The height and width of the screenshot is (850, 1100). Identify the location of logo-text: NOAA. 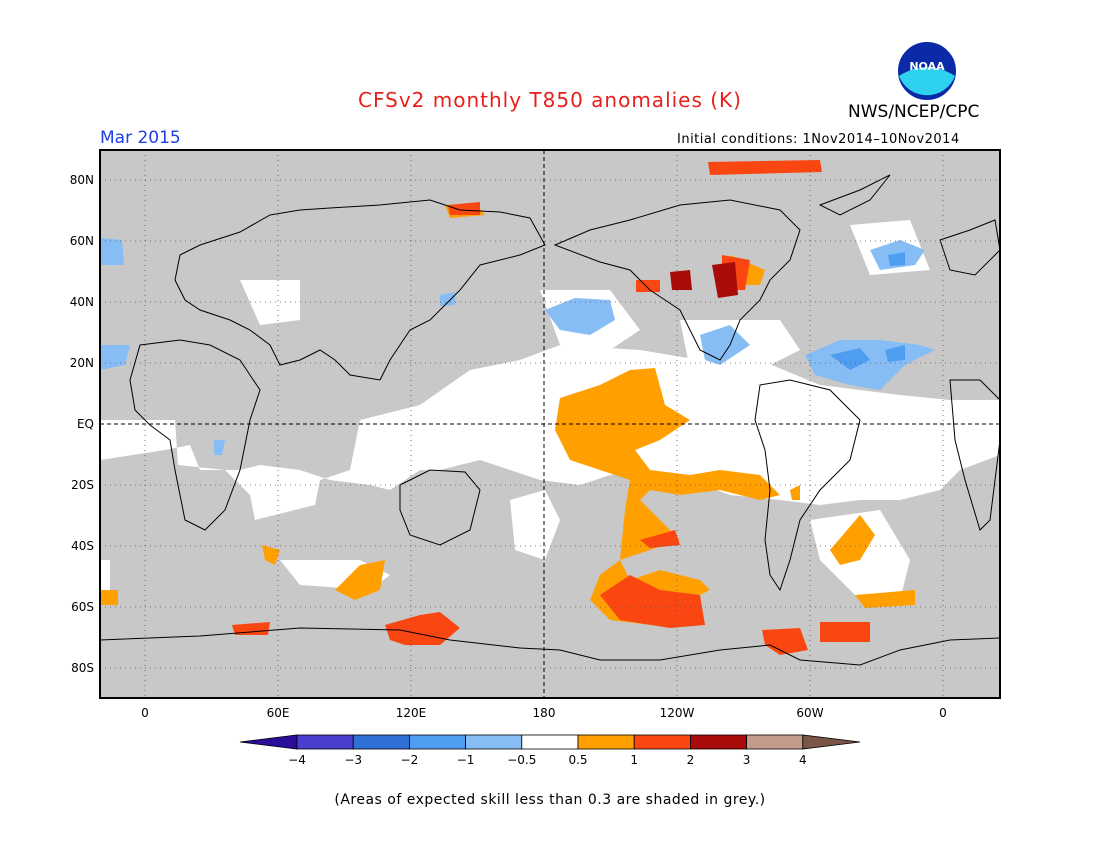
(927, 66).